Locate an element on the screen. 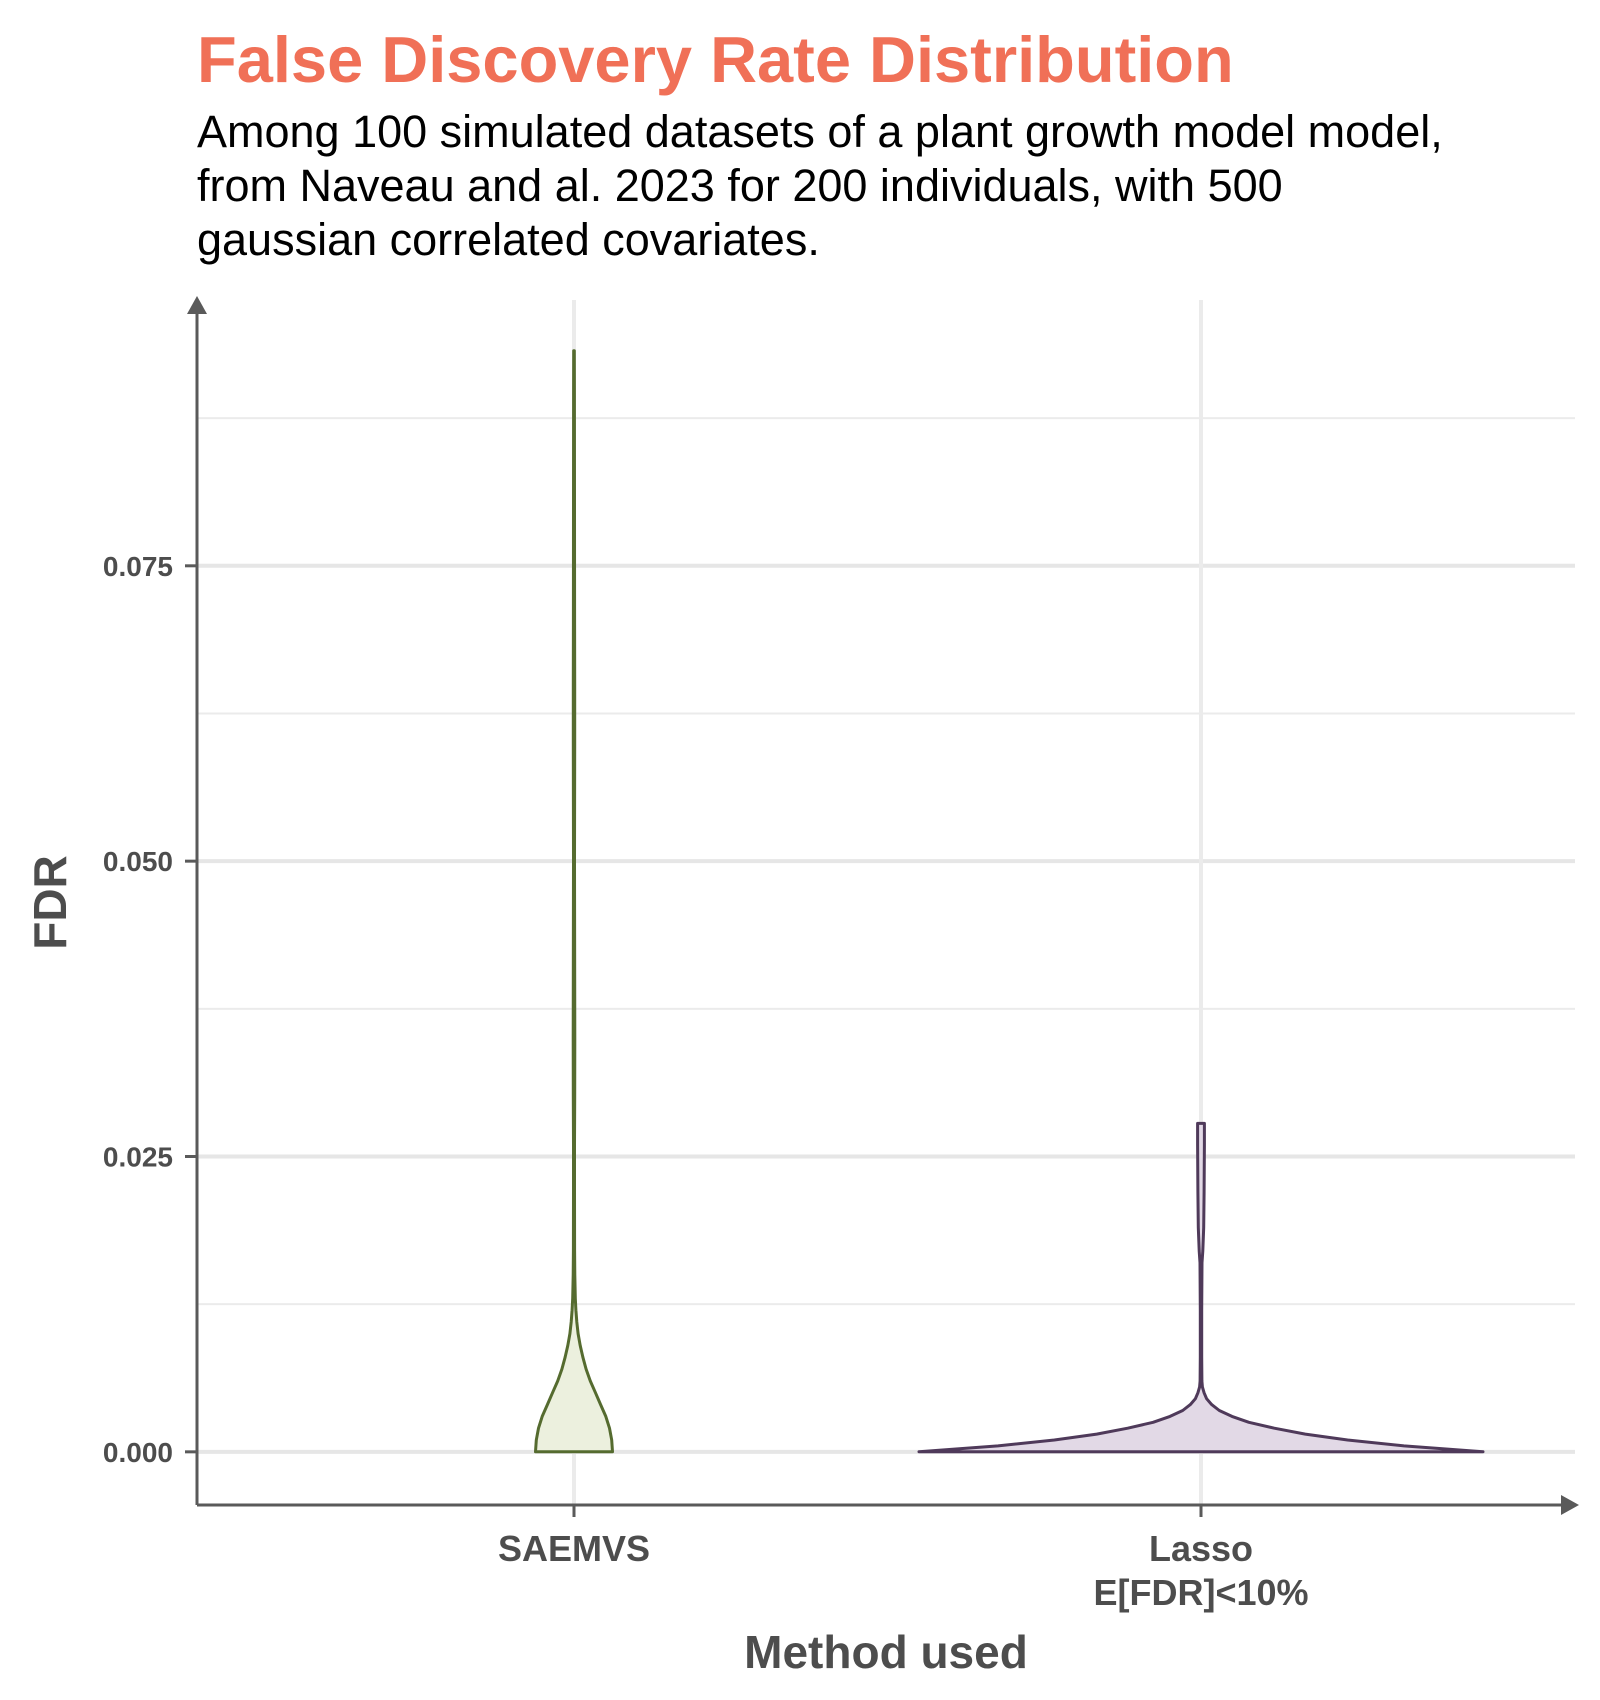  subtitle-line: gaussian correlated covariates. is located at coordinates (508, 239).